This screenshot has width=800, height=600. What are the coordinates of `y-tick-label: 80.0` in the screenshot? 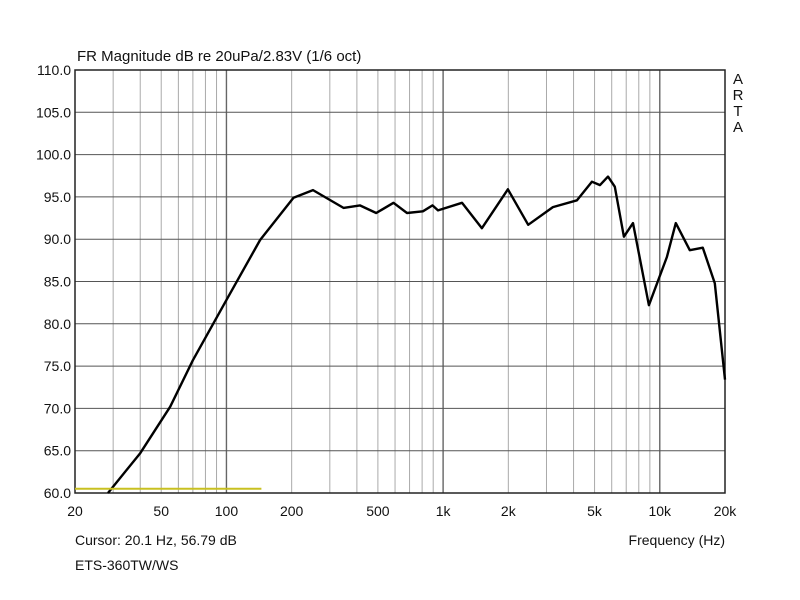 It's located at (57, 324).